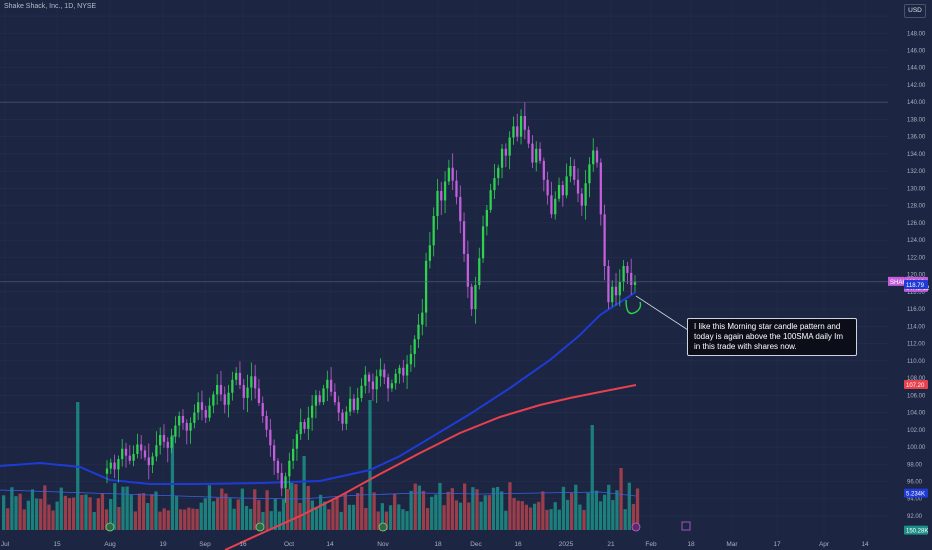 The width and height of the screenshot is (932, 550). I want to click on lightning-icon, so click(636, 527).